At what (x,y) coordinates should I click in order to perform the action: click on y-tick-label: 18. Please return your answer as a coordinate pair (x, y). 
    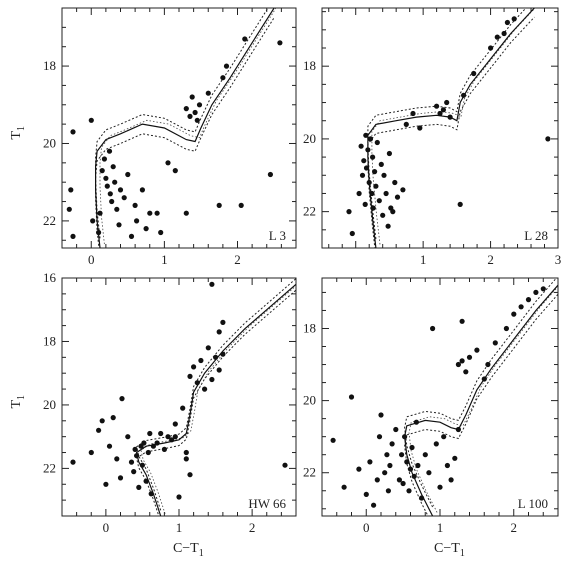
    Looking at the image, I should click on (309, 327).